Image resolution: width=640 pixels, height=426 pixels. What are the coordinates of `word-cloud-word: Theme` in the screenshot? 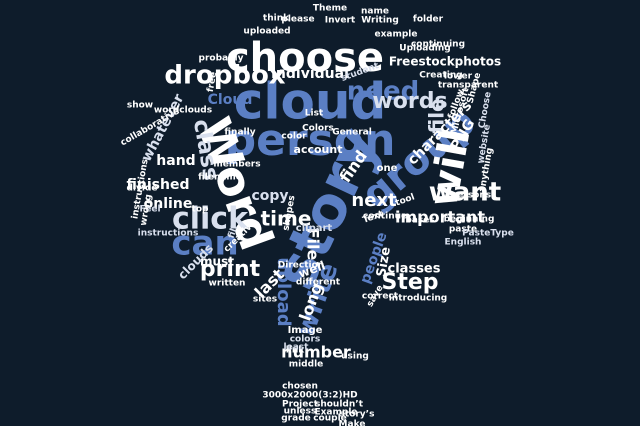 It's located at (330, 9).